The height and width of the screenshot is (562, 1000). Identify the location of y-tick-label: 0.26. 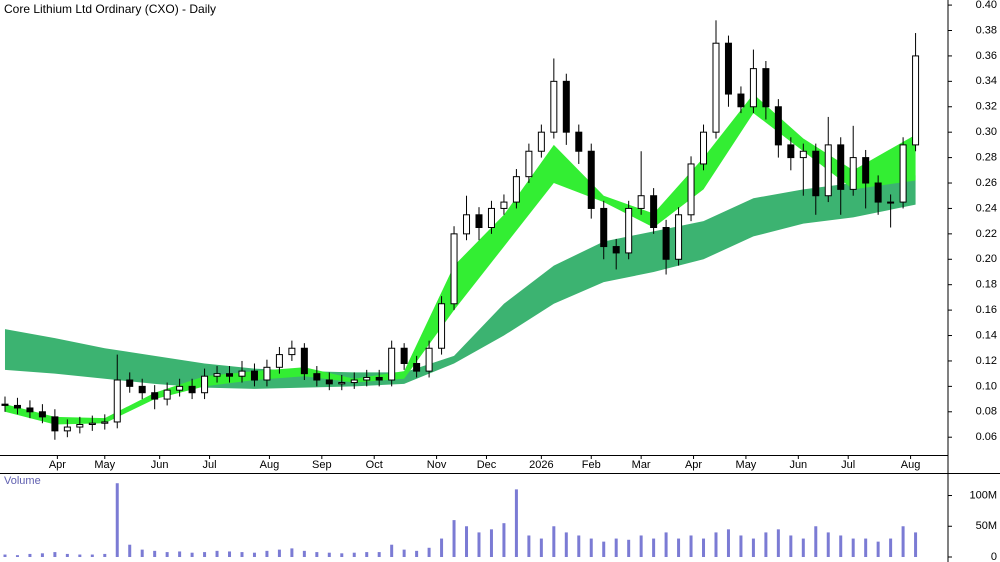
(986, 183).